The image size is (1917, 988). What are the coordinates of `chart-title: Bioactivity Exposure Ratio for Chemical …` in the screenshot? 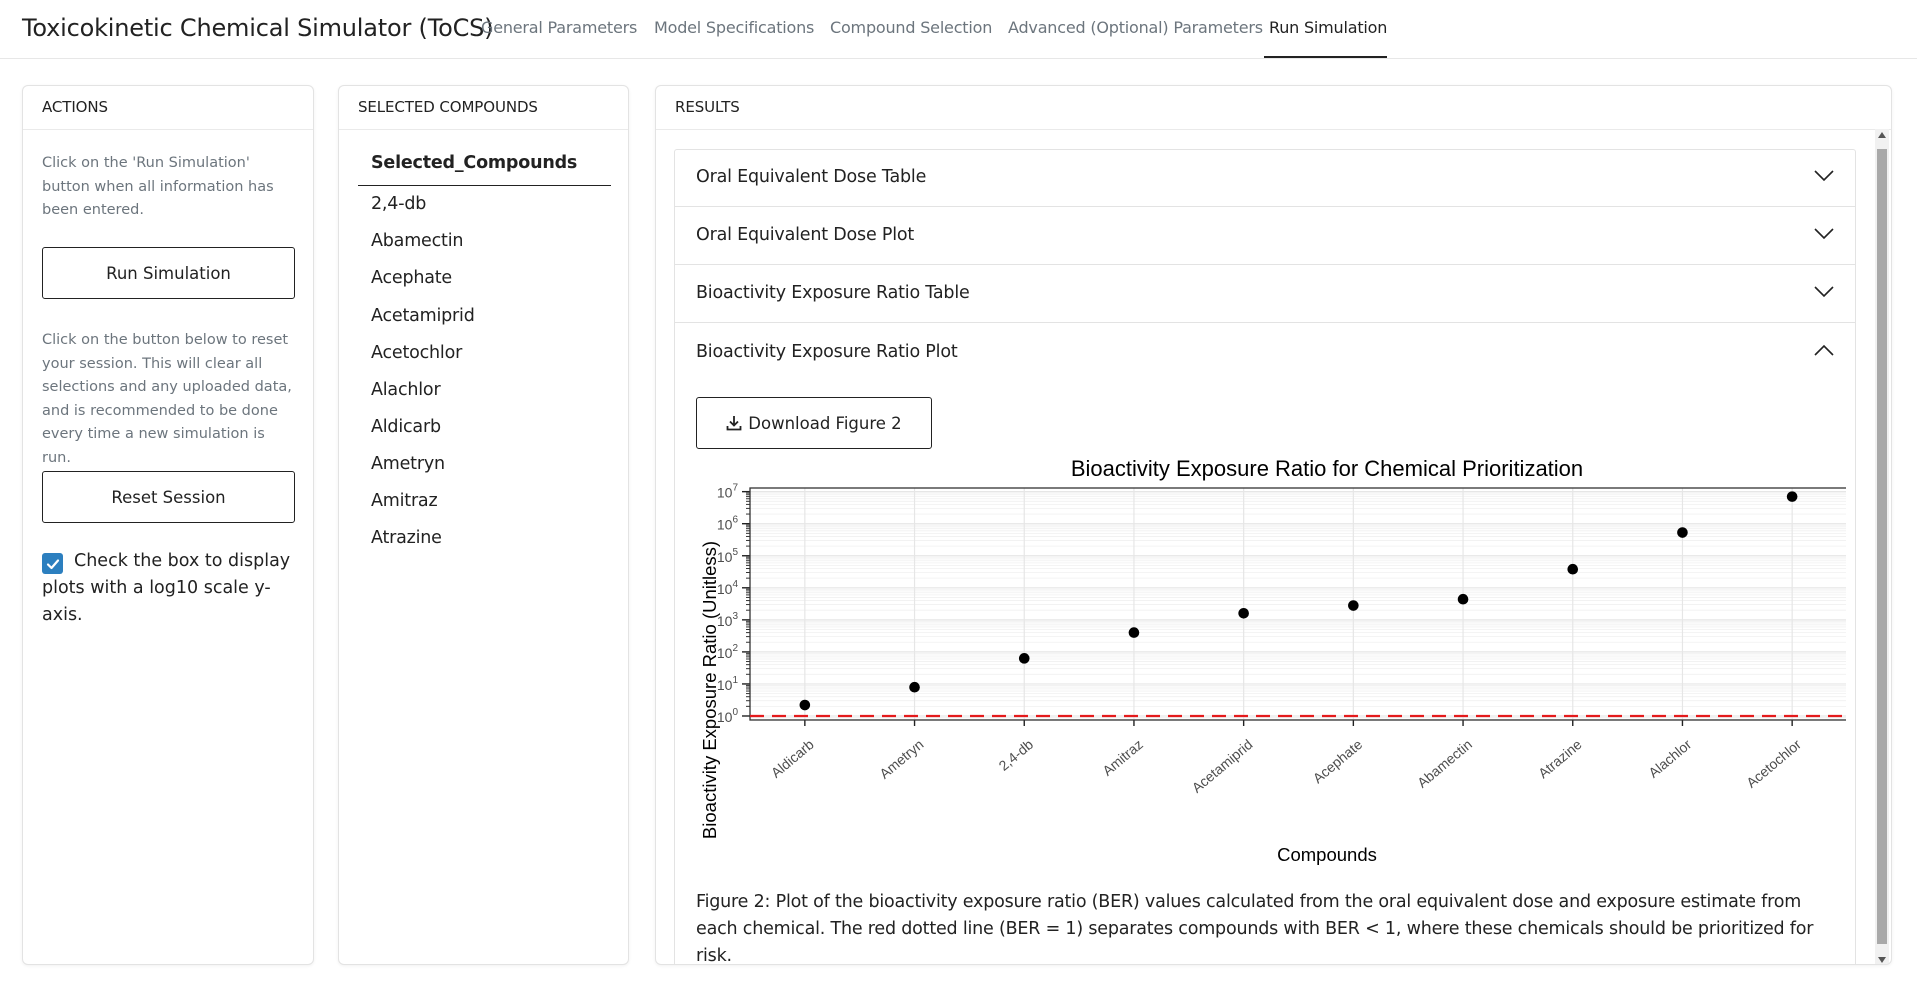 It's located at (1327, 468).